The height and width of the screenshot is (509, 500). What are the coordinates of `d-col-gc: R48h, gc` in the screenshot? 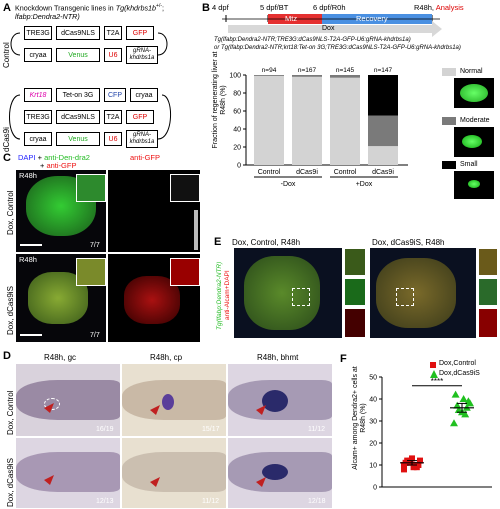 It's located at (60, 357).